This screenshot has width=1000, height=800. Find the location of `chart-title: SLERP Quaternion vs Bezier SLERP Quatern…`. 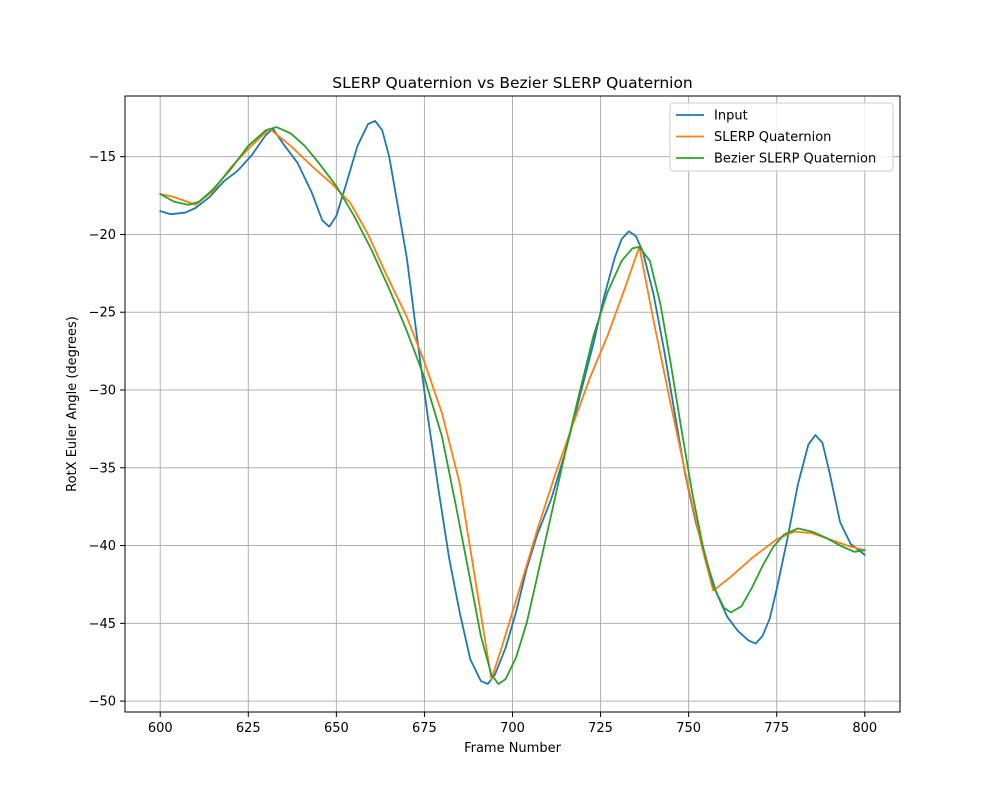

chart-title: SLERP Quaternion vs Bezier SLERP Quatern… is located at coordinates (512, 83).